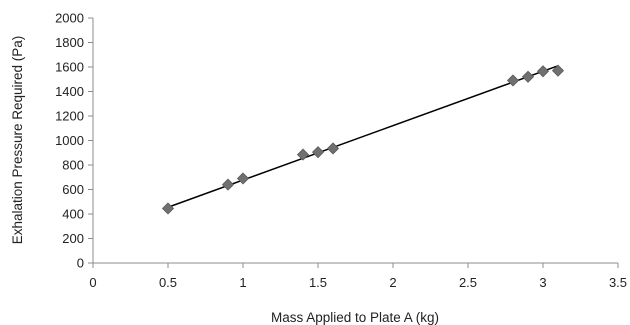 The height and width of the screenshot is (325, 630). Describe the element at coordinates (69, 140) in the screenshot. I see `y-tick-label: 1000` at that location.